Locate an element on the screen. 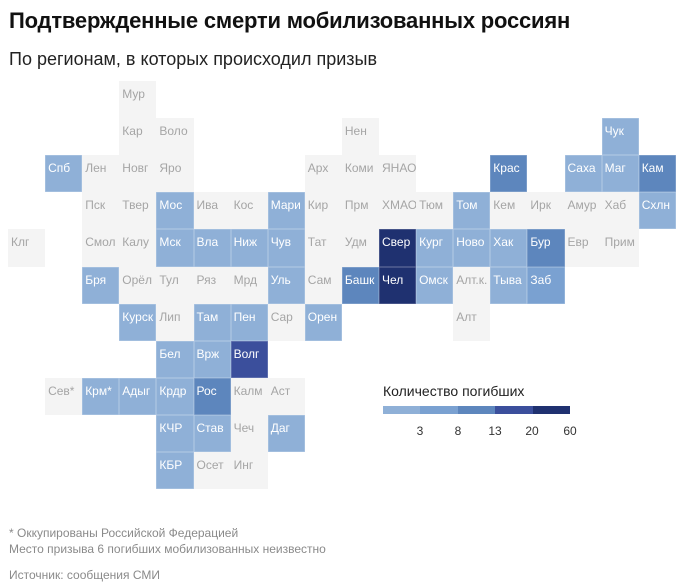  region-tile: Врж is located at coordinates (212, 359).